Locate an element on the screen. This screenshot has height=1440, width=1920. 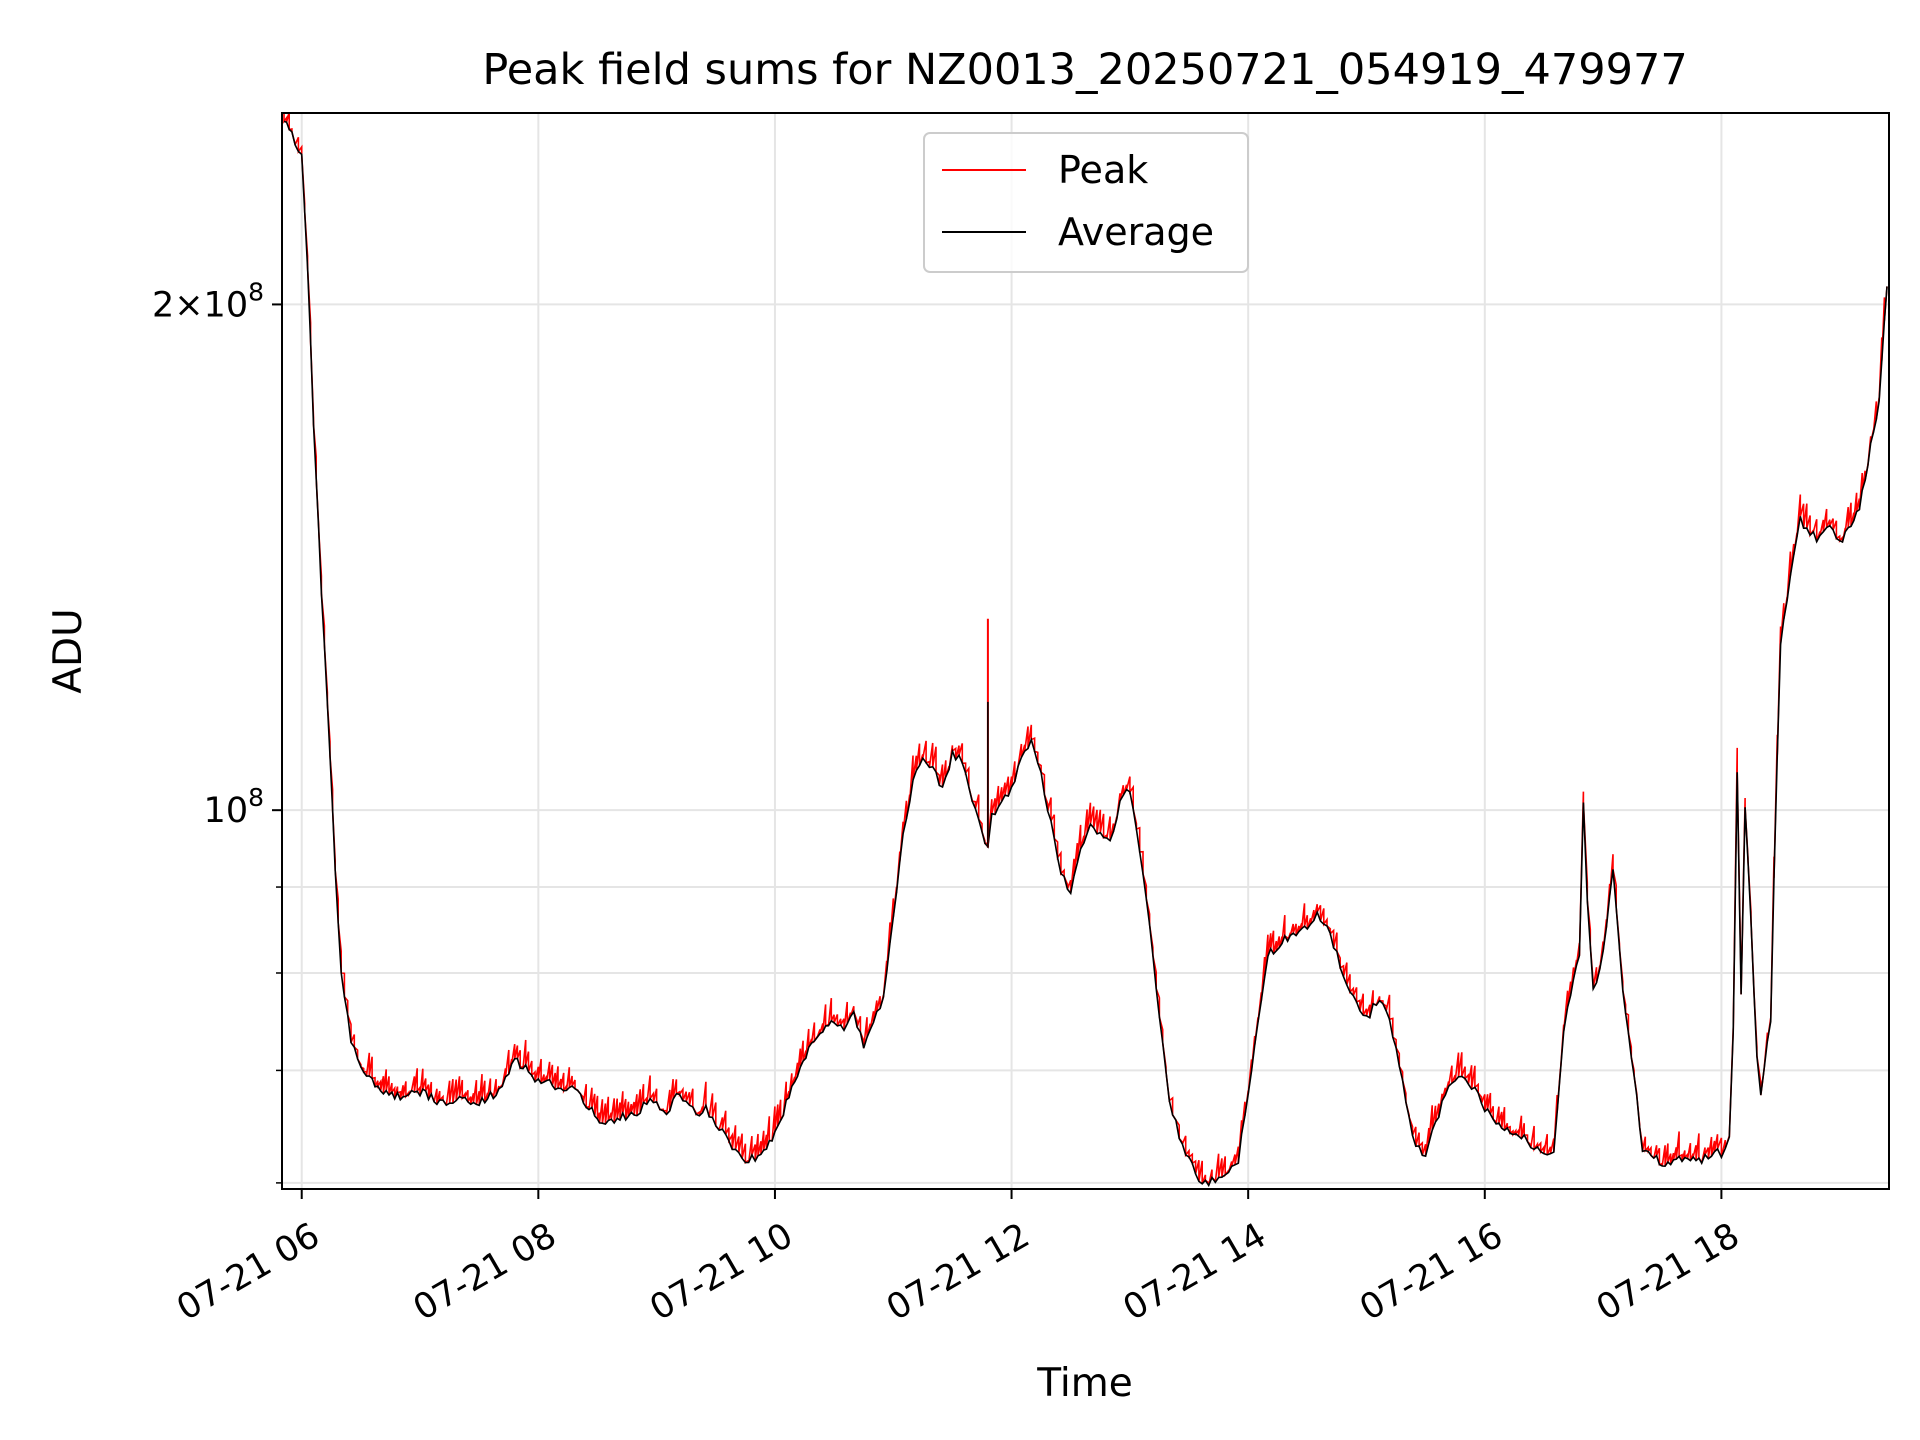
x-tick-label: 07-21 08 is located at coordinates (485, 1272).